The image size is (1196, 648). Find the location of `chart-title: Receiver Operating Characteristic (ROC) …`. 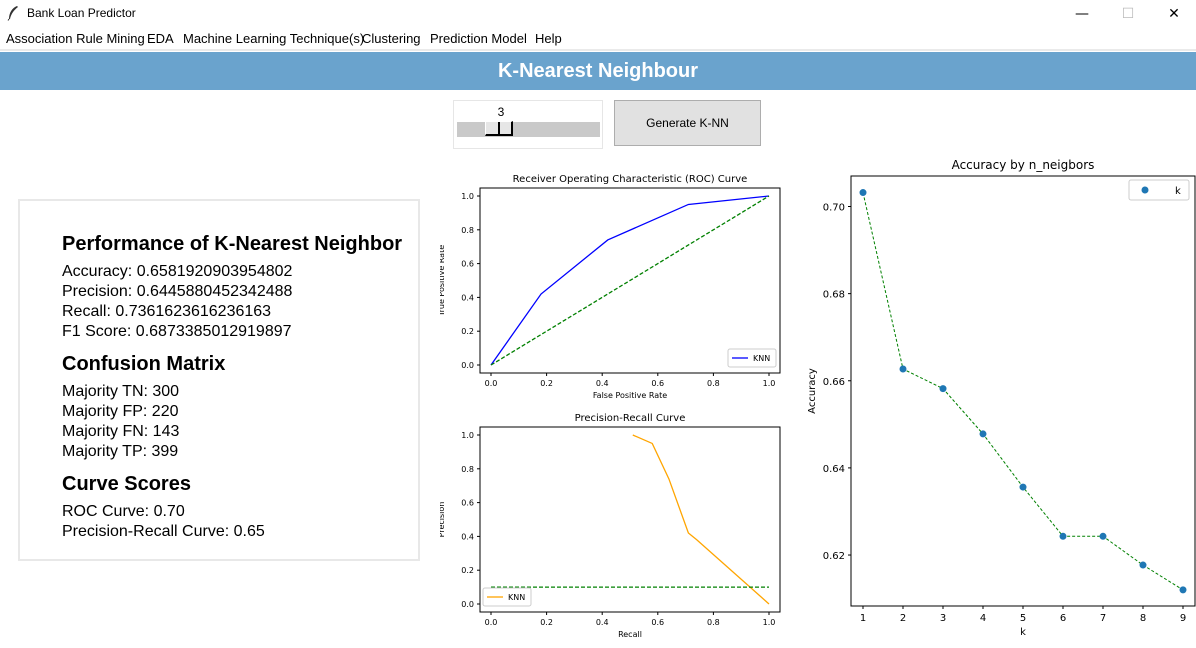

chart-title: Receiver Operating Characteristic (ROC) … is located at coordinates (630, 179).